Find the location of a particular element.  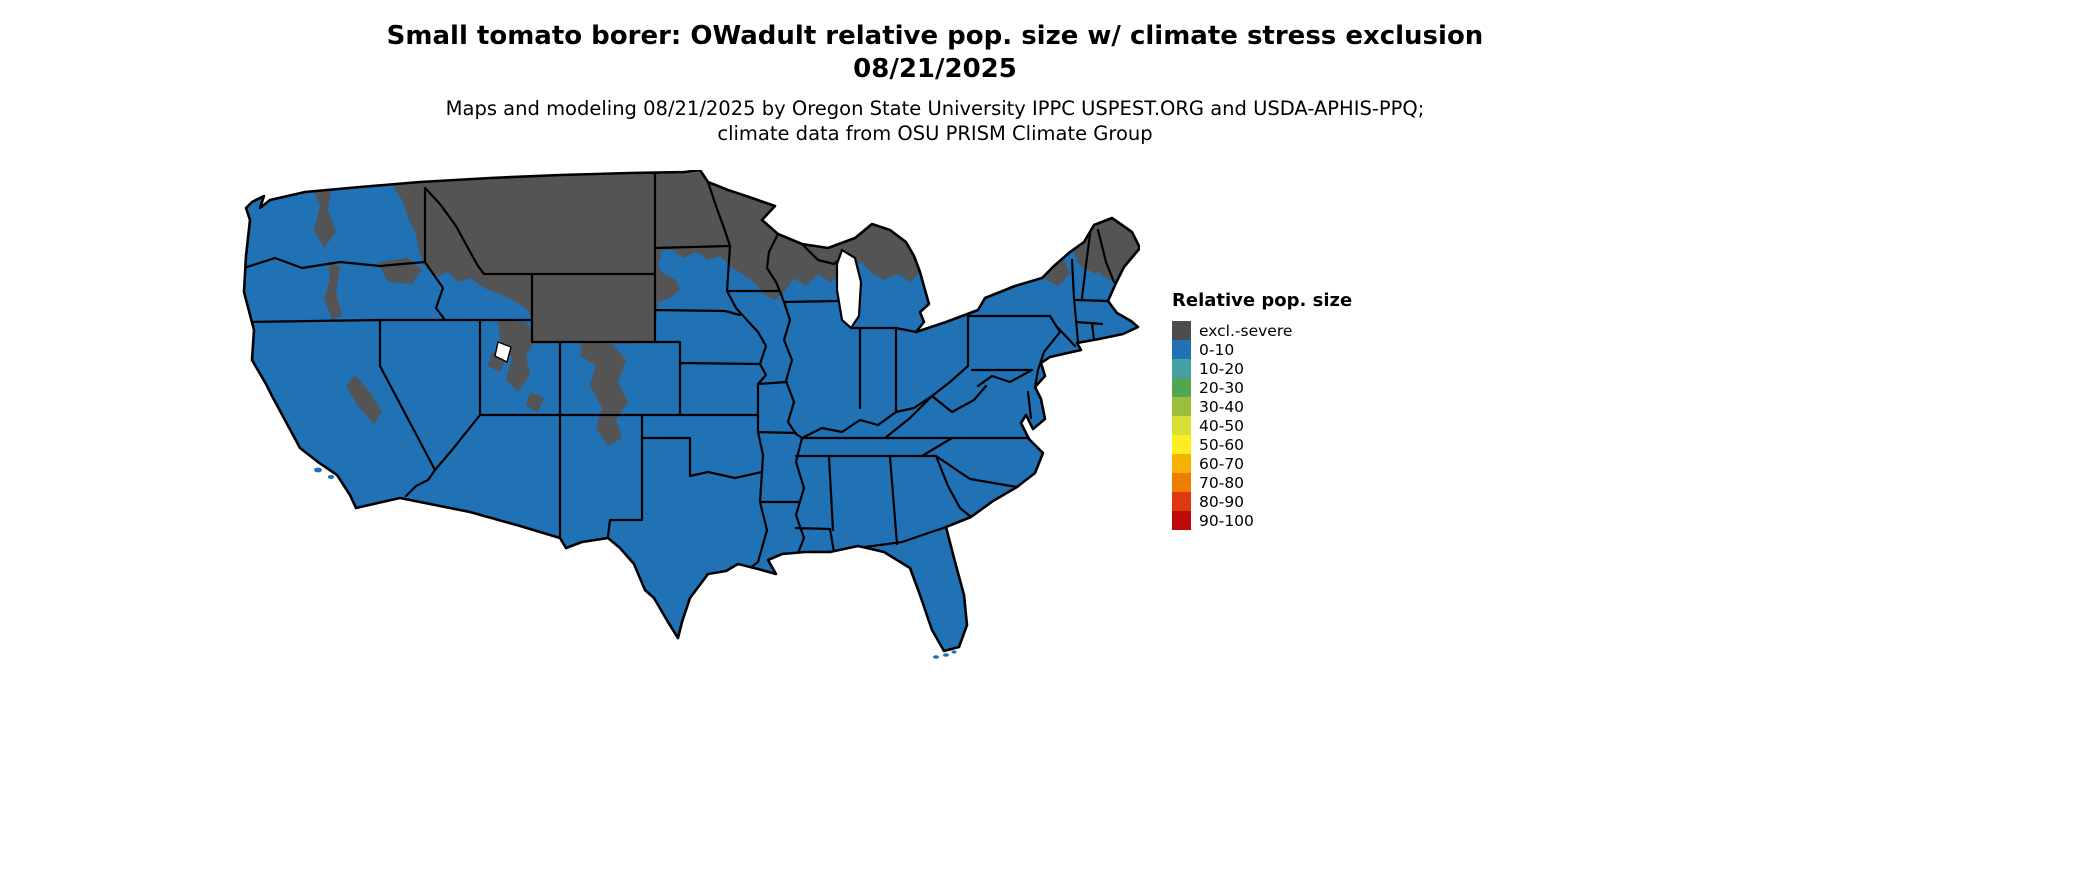

legend-title: Relative pop. size is located at coordinates (1262, 300).